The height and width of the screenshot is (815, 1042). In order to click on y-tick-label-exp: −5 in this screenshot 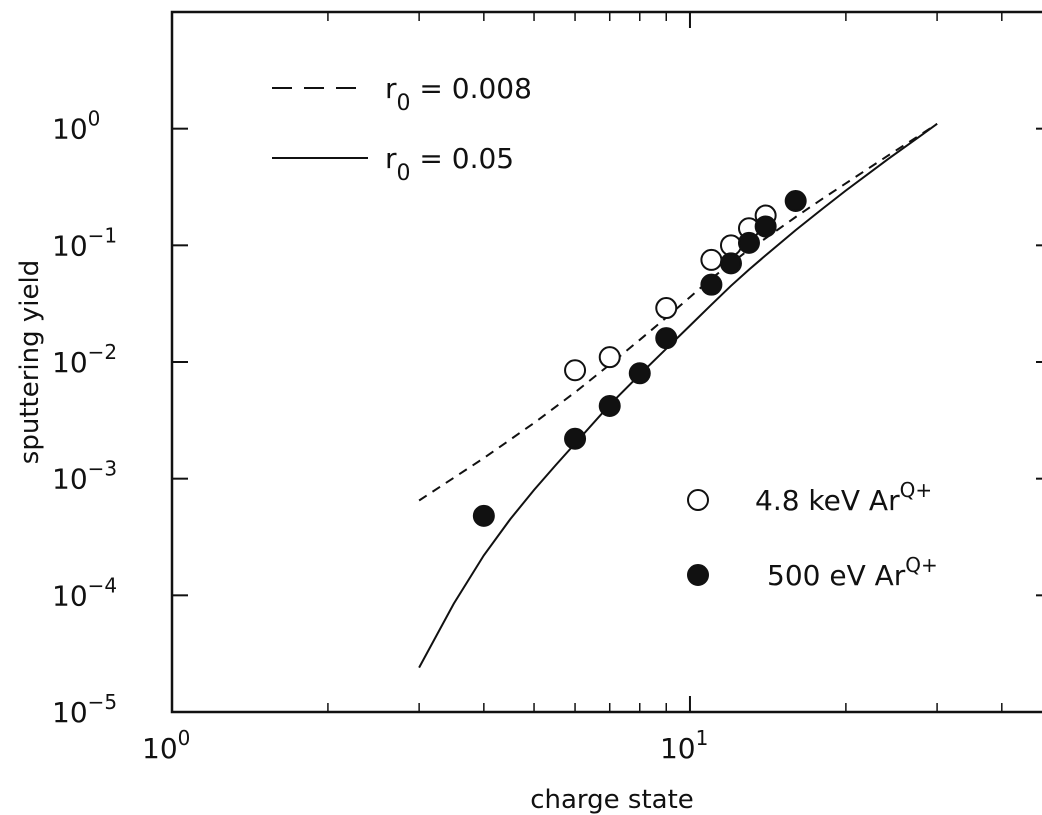, I will do `click(102, 702)`.